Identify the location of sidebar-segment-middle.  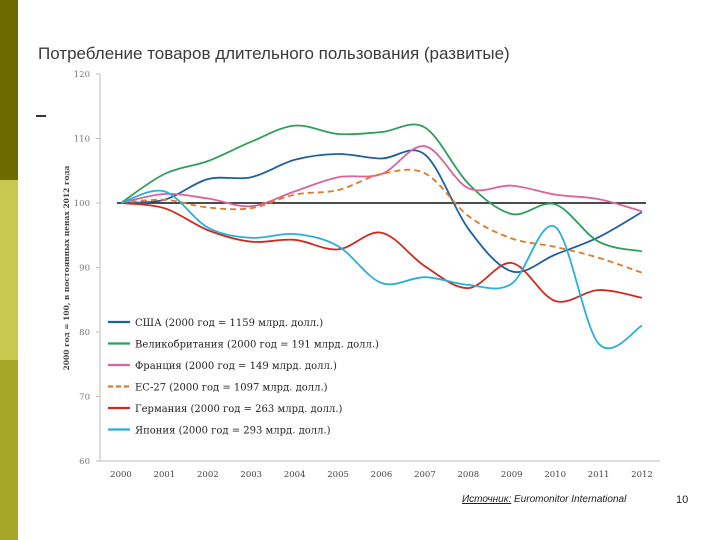
(9, 270).